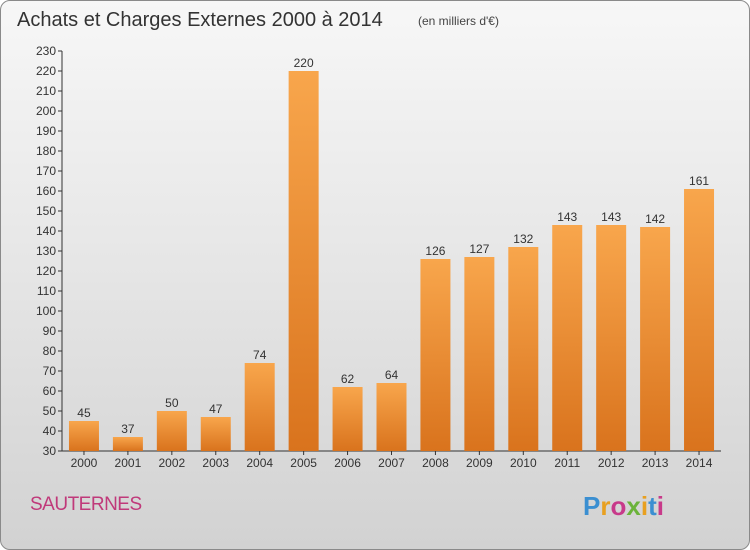 This screenshot has height=550, width=750. Describe the element at coordinates (523, 463) in the screenshot. I see `x-tick-label: 2010` at that location.